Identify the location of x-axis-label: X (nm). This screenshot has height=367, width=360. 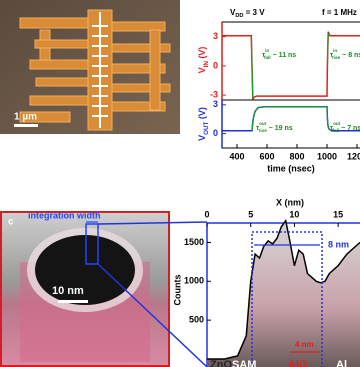
(290, 202).